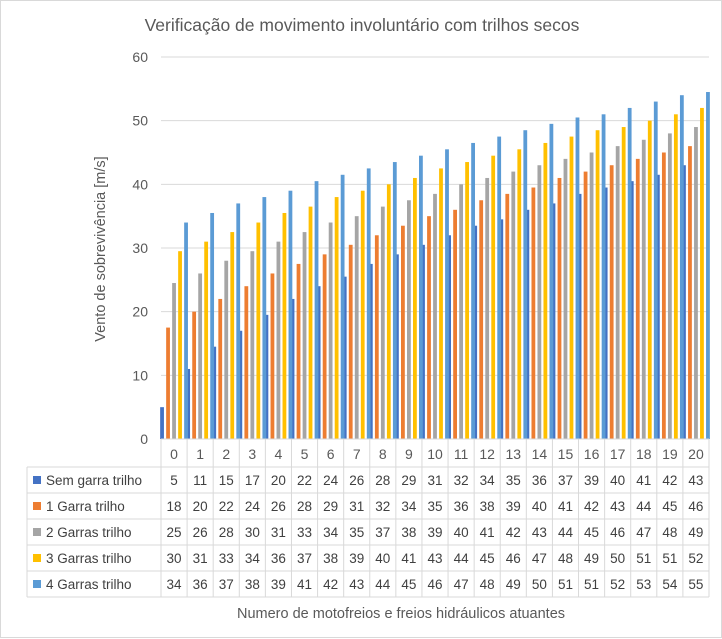 This screenshot has height=639, width=722. What do you see at coordinates (669, 480) in the screenshot?
I see `data-label: 42` at bounding box center [669, 480].